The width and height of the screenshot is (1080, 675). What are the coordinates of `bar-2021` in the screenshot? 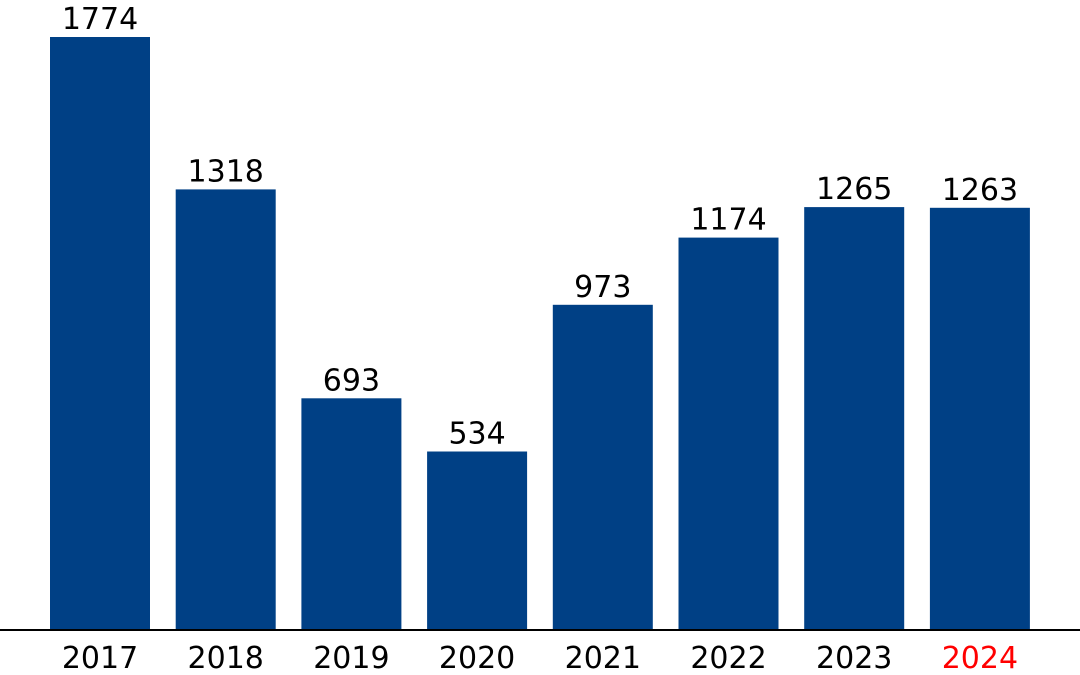 It's located at (602, 467).